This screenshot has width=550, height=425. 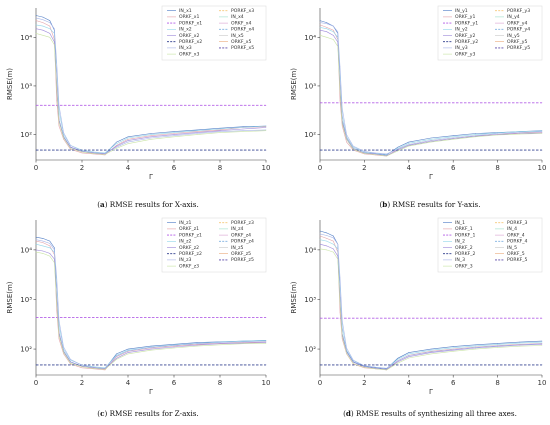 I want to click on legend-entry: IN_z4, so click(x=237, y=229).